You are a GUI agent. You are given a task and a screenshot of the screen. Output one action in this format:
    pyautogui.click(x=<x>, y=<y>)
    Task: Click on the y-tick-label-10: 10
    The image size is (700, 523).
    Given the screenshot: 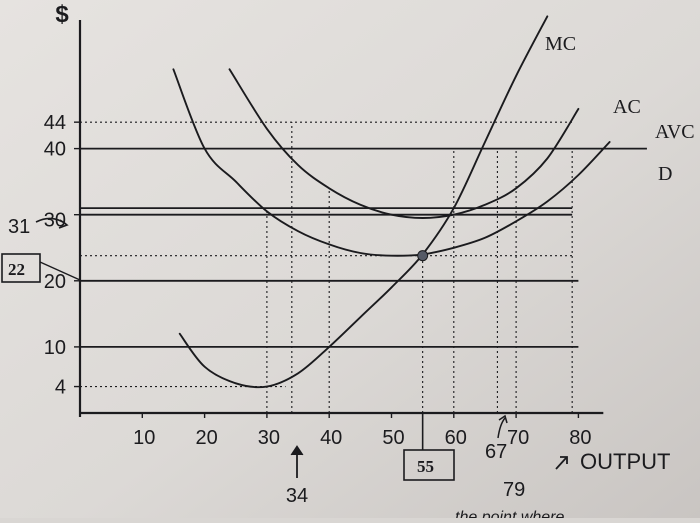 What is the action you would take?
    pyautogui.click(x=55, y=348)
    